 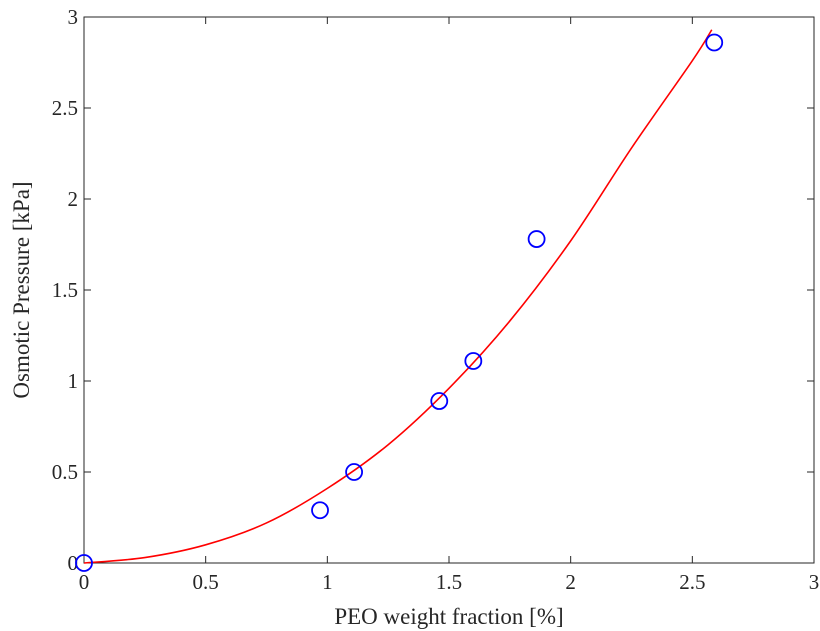 I want to click on x-tick-label: 2, so click(x=570, y=582).